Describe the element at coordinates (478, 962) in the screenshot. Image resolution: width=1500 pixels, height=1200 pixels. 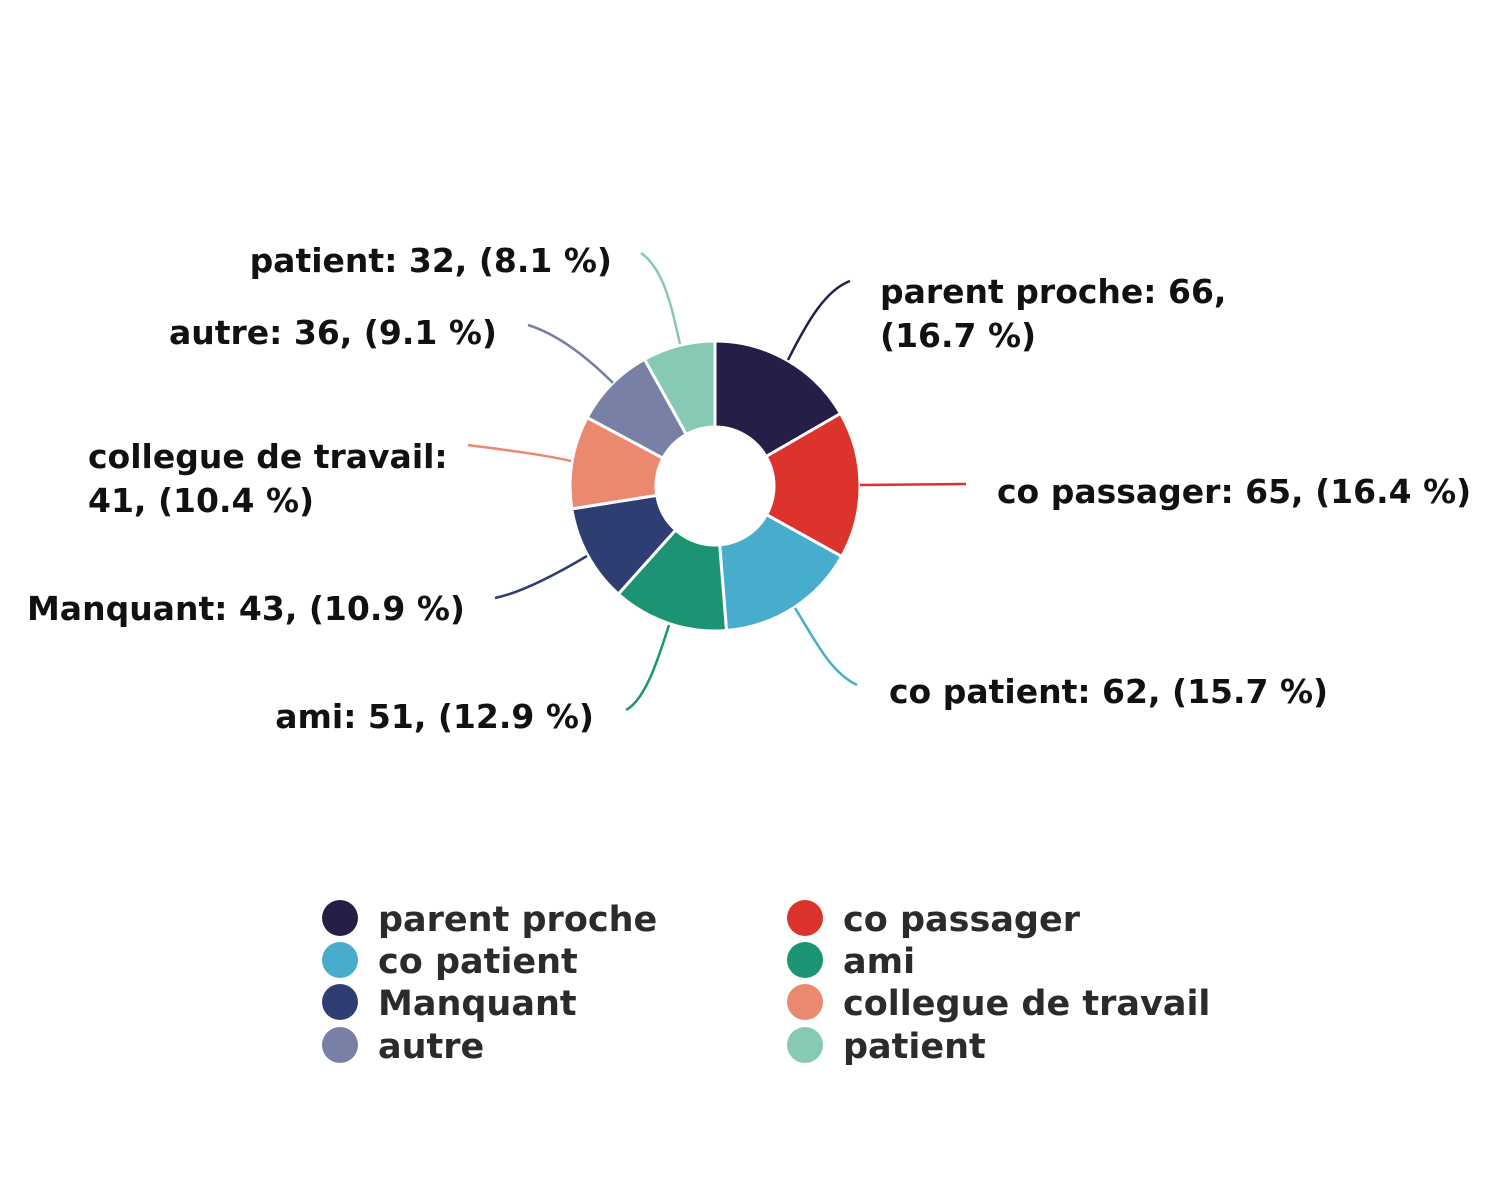
I see `legend-label: co patient` at that location.